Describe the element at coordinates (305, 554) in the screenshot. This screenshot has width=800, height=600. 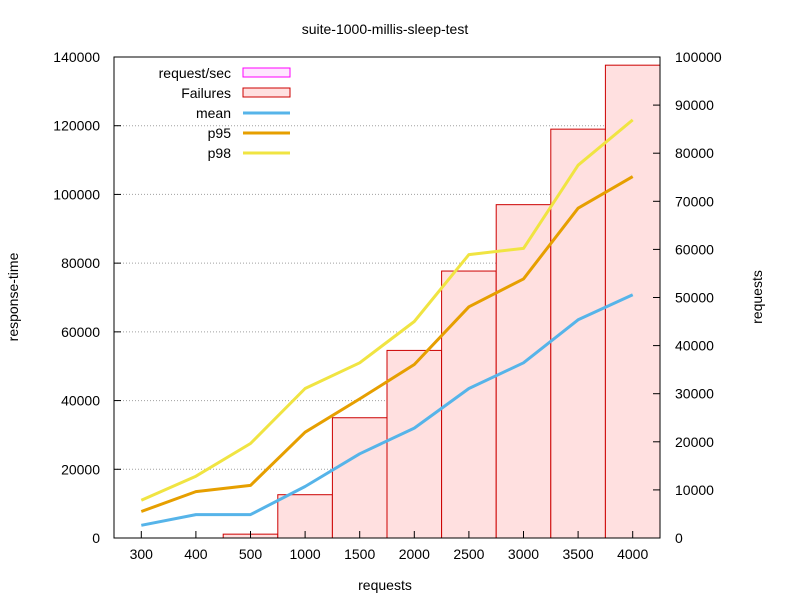
I see `x-tick-label: 1000` at that location.